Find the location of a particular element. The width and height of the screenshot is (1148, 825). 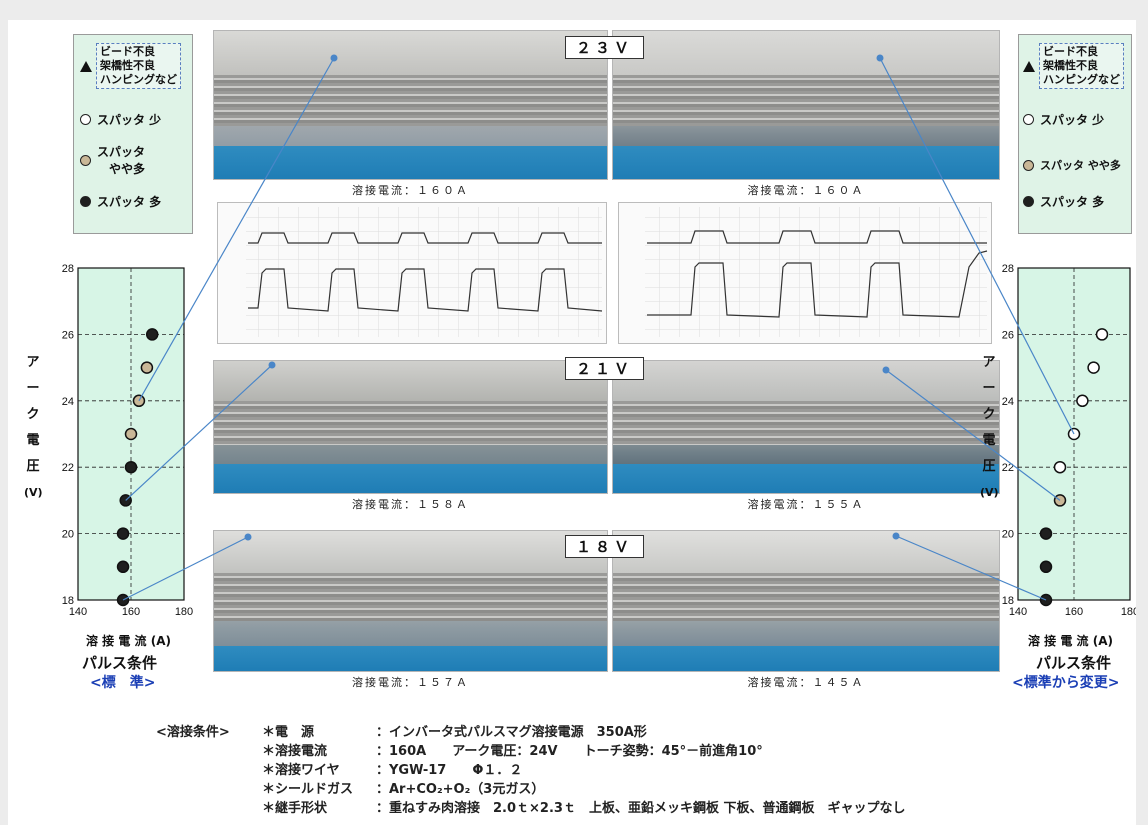

y-tick-label: 22 is located at coordinates (68, 468).